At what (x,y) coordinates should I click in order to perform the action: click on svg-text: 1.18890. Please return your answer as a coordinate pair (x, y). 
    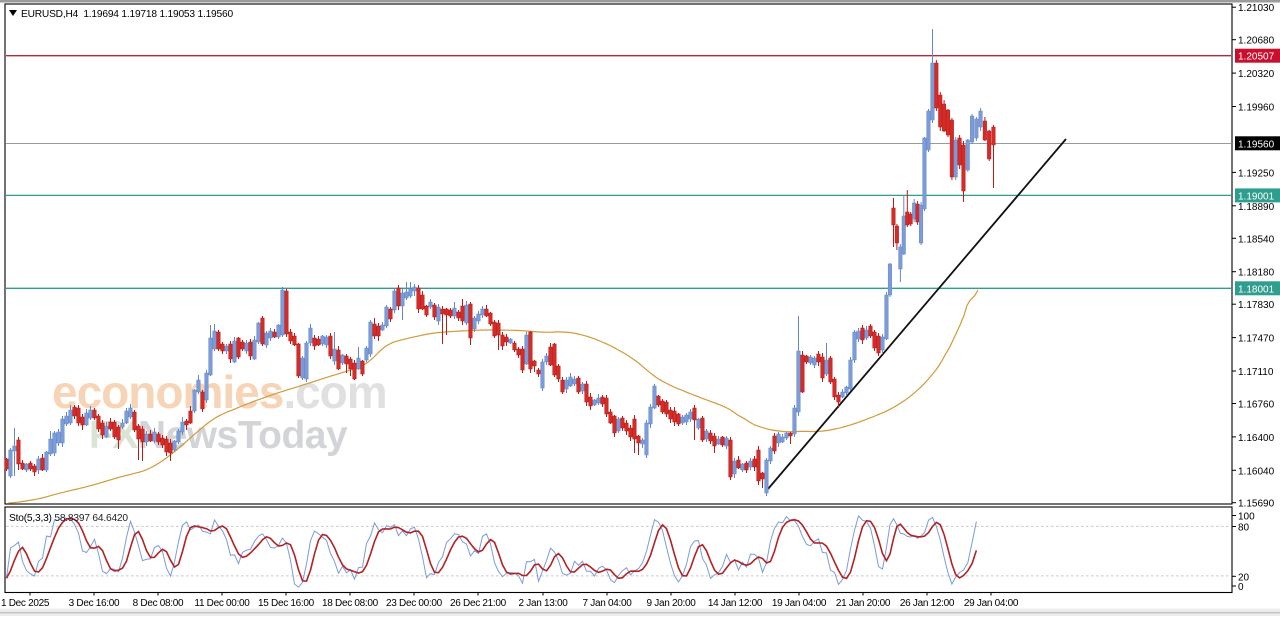
    Looking at the image, I should click on (1256, 207).